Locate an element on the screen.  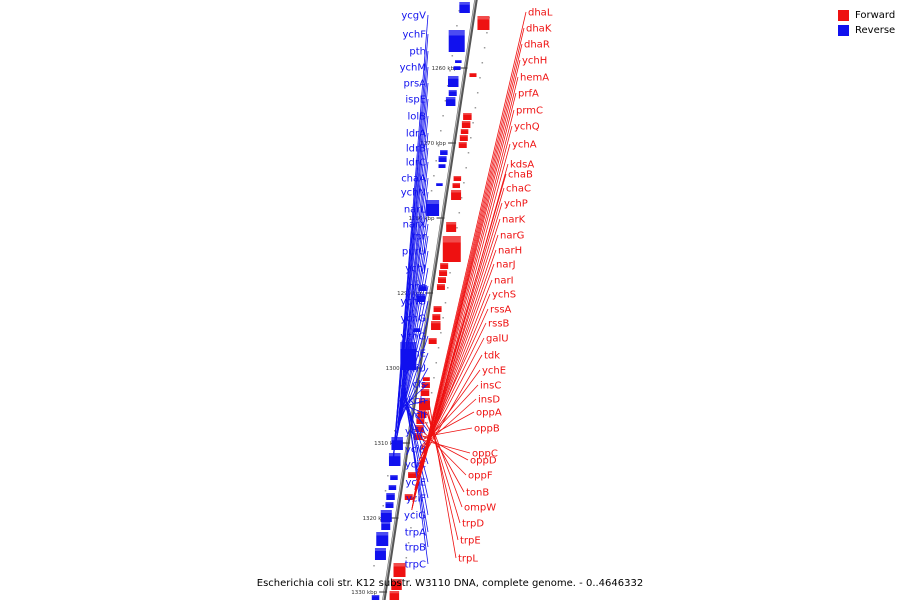
reverse-gene-label: yciA is located at coordinates (415, 432).